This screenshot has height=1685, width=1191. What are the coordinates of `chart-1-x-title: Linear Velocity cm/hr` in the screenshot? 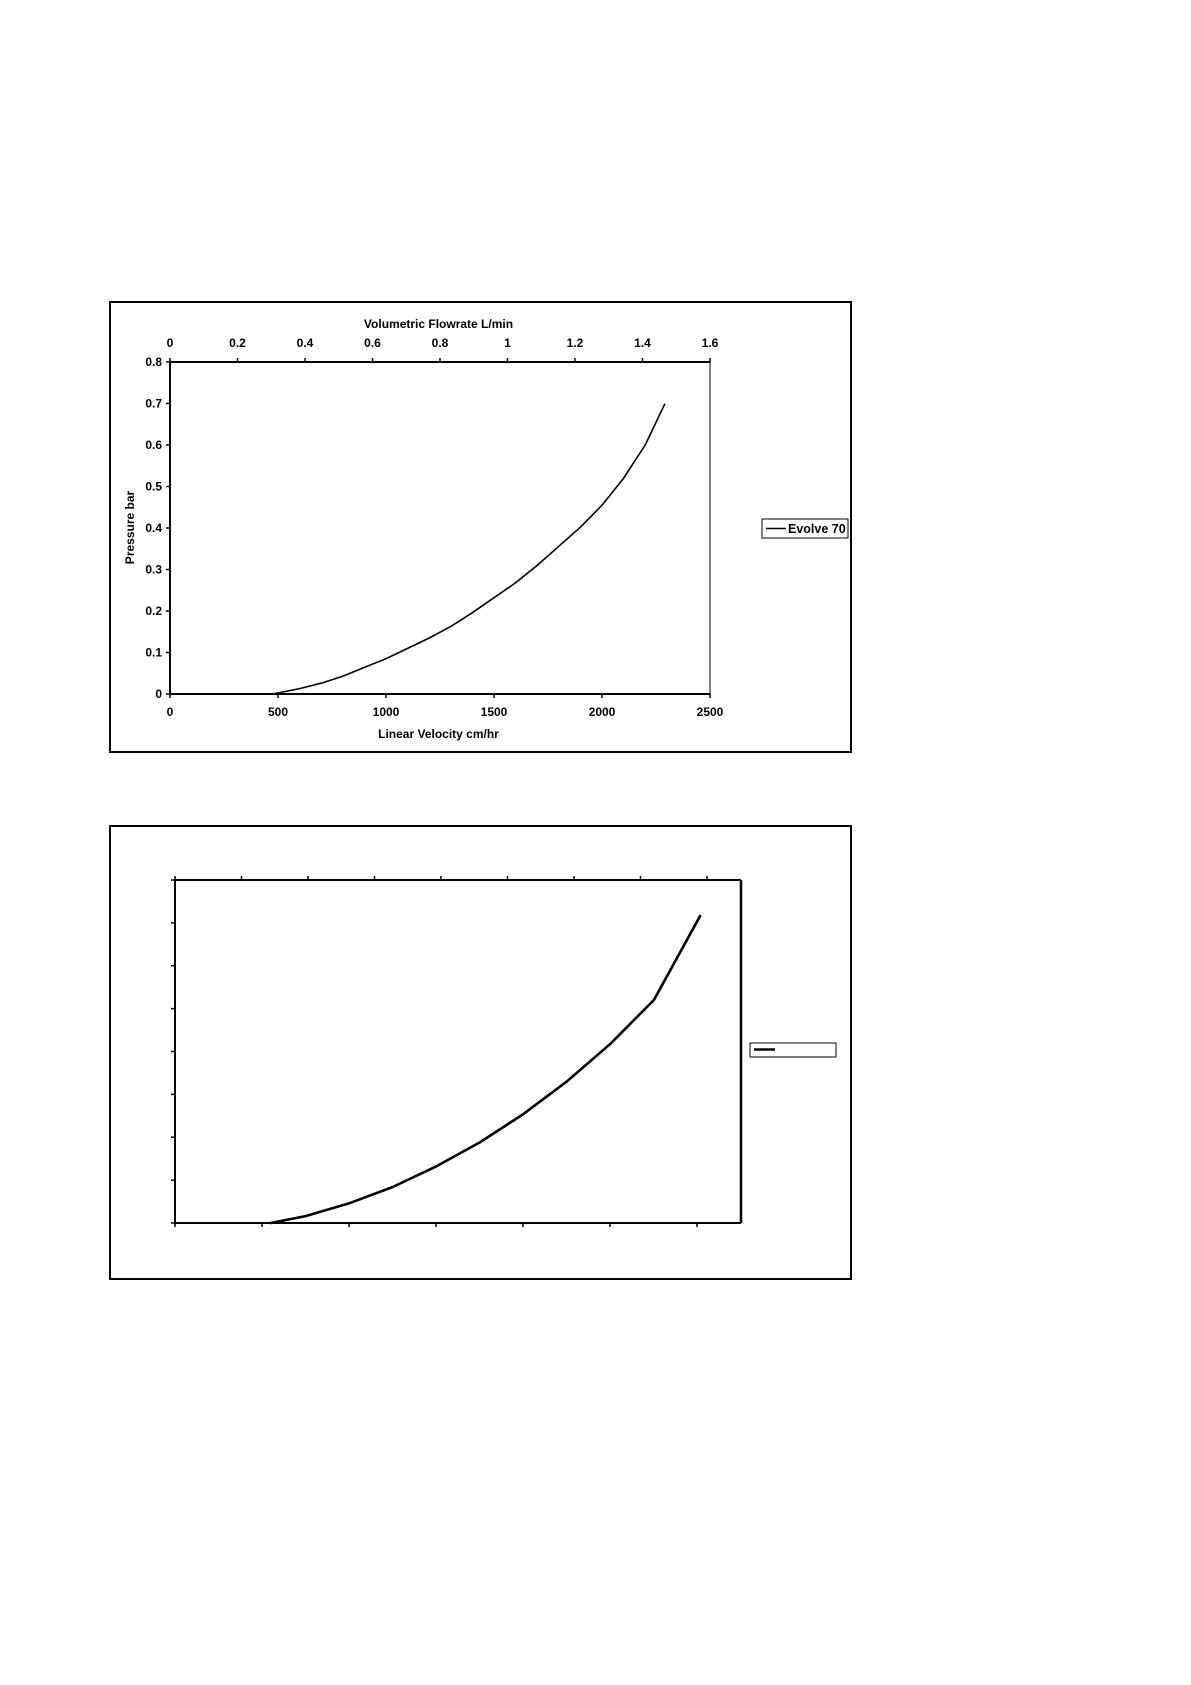 It's located at (438, 734).